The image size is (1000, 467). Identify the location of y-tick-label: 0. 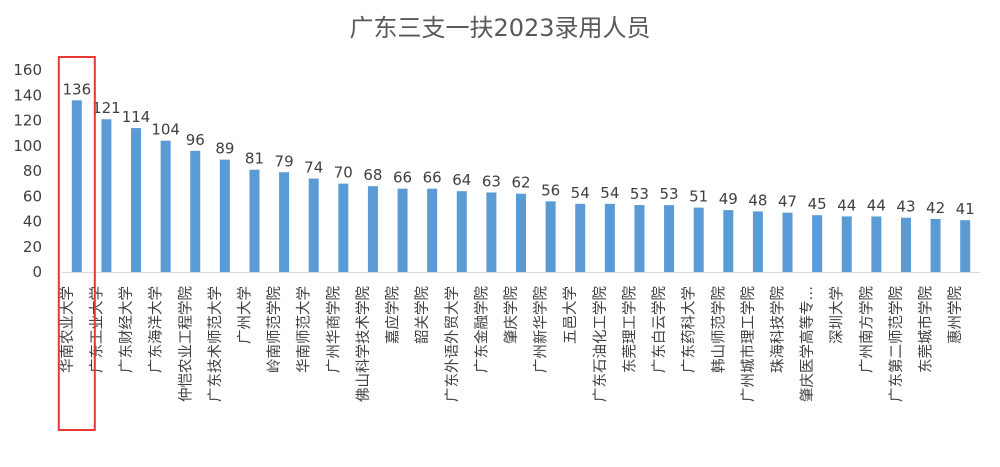
(37, 272).